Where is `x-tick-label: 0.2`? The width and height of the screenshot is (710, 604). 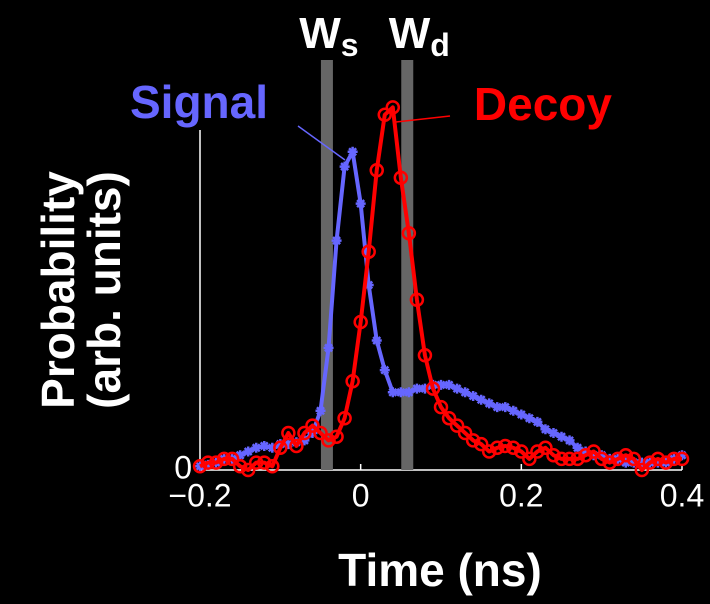
x-tick-label: 0.2 is located at coordinates (521, 495).